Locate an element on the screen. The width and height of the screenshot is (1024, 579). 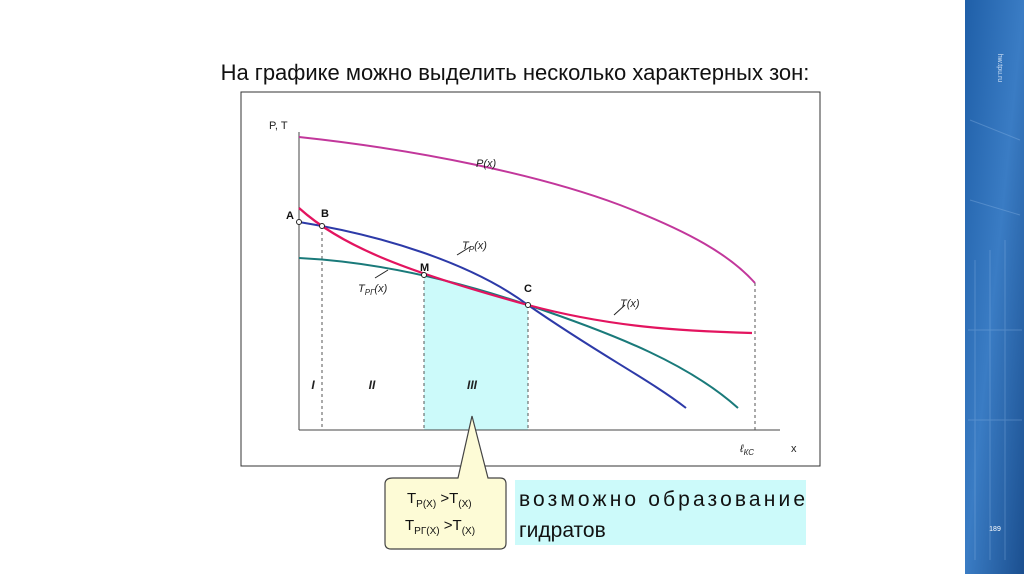
note-box is located at coordinates (660, 512).